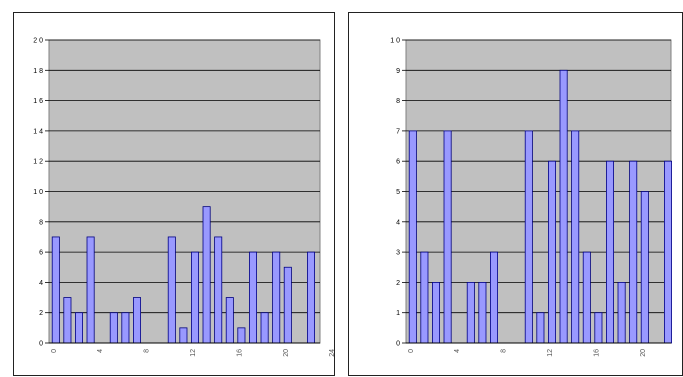 The image size is (683, 377). Describe the element at coordinates (38, 131) in the screenshot. I see `chart-0-ytick-label: 1 4` at that location.